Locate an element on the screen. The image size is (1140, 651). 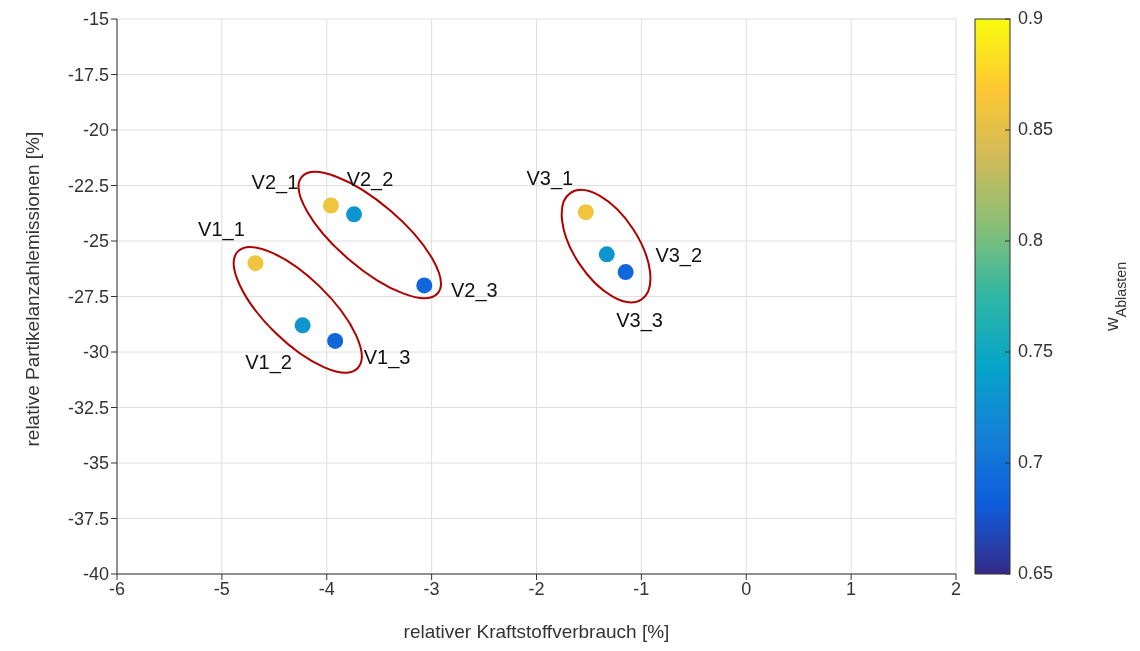
y-tick-label: -30 is located at coordinates (95, 352).